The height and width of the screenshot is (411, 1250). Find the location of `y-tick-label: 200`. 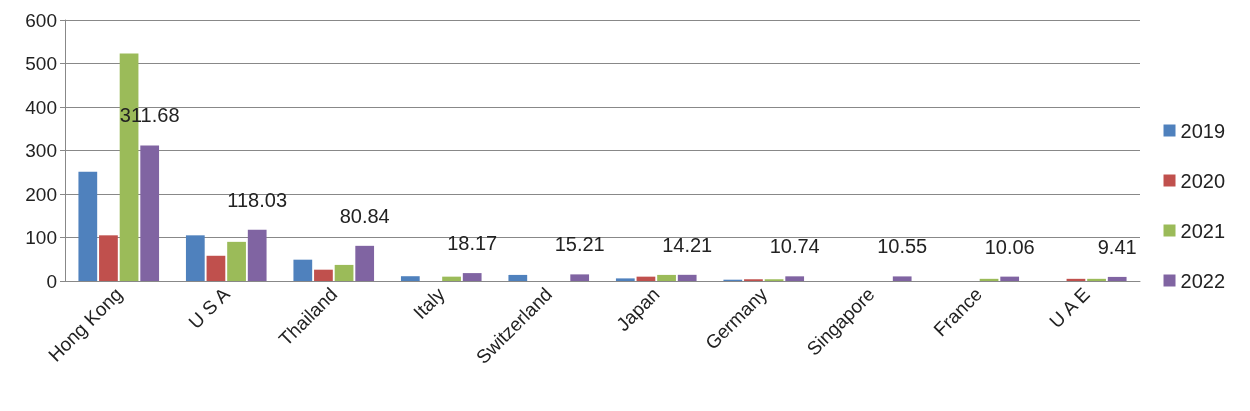

y-tick-label: 200 is located at coordinates (41, 194).